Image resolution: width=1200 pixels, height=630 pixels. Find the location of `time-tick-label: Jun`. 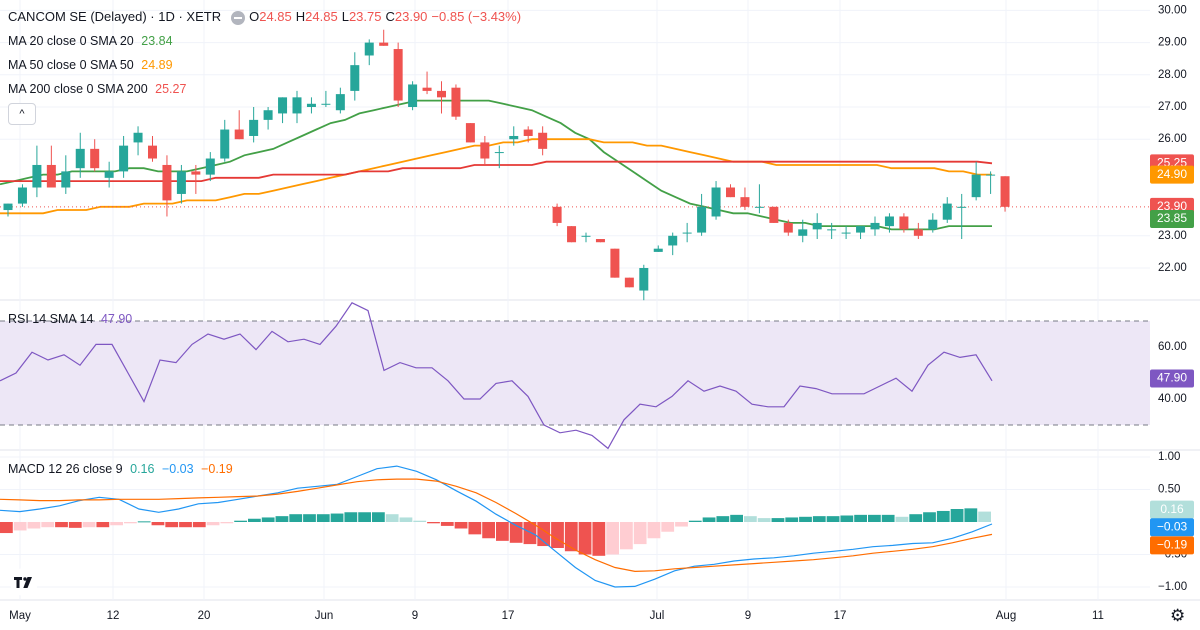

time-tick-label: Jun is located at coordinates (324, 616).